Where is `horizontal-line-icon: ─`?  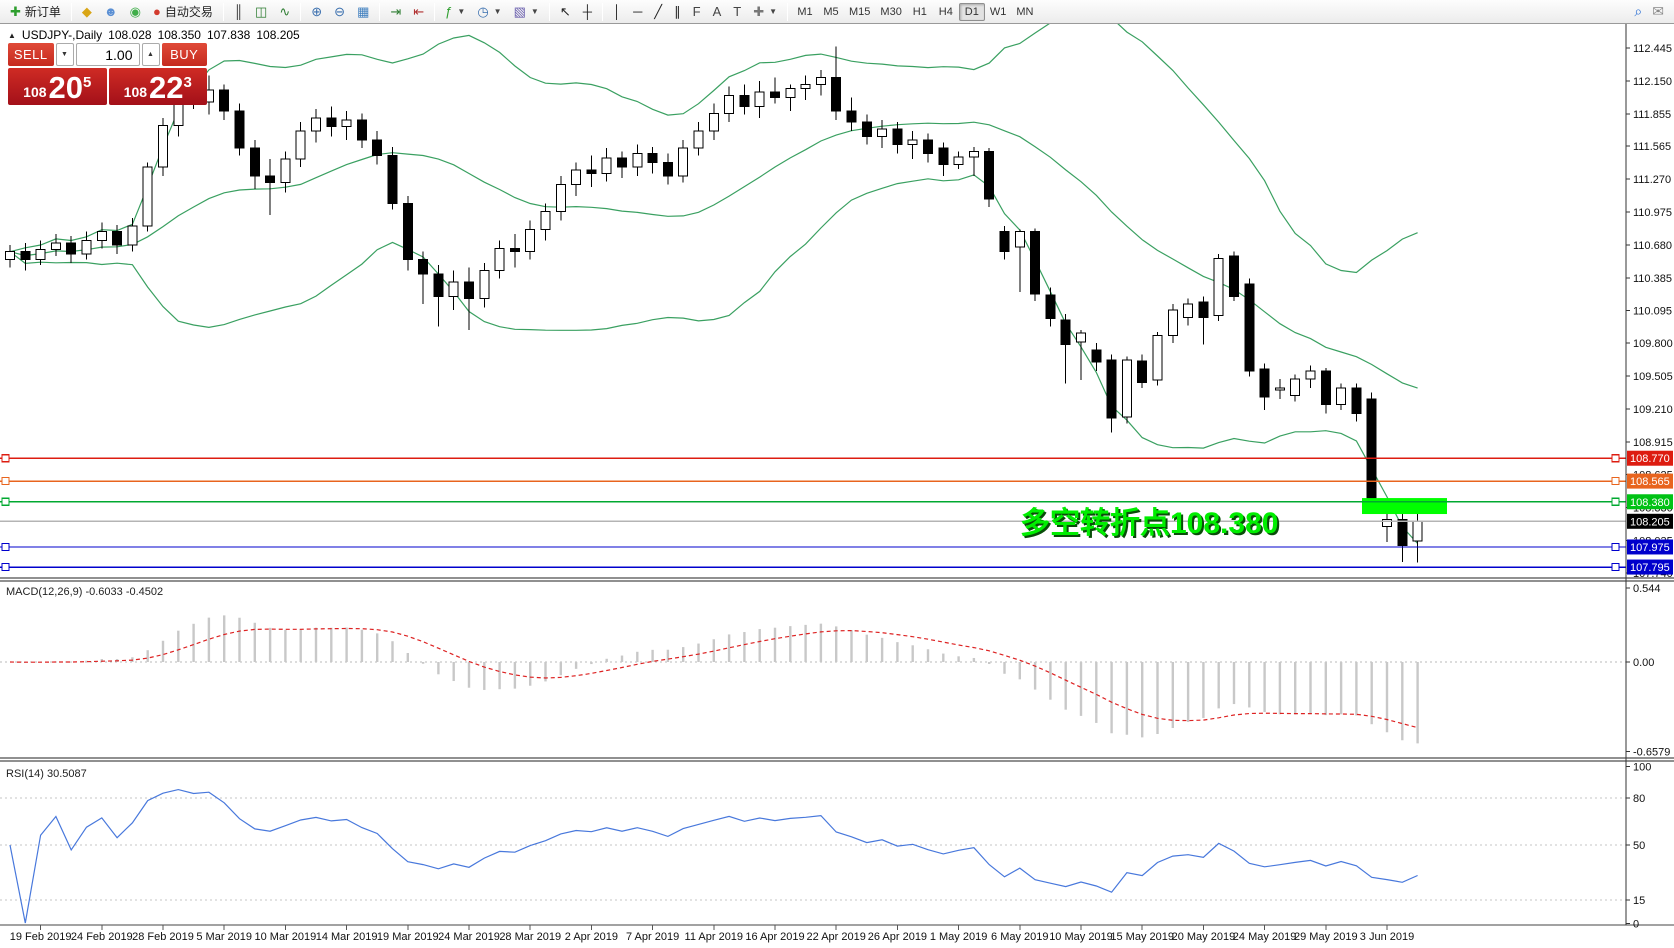 horizontal-line-icon: ─ is located at coordinates (638, 11).